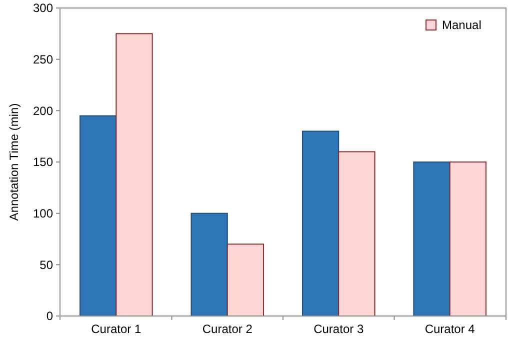 The height and width of the screenshot is (344, 520). Describe the element at coordinates (14, 162) in the screenshot. I see `y-axis-title: Annotation Time (min)` at that location.